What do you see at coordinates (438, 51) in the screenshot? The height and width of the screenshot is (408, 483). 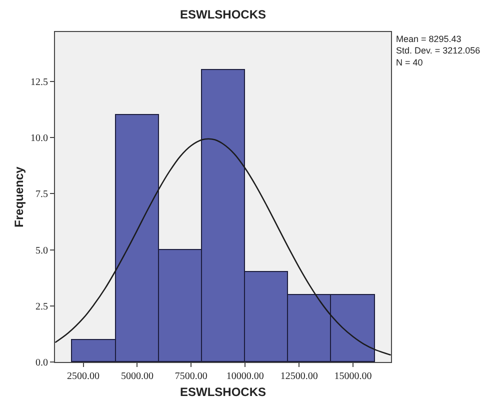 I see `text: Mean = 8295.43 Std. Dev. = 3212.056 N = 40` at bounding box center [438, 51].